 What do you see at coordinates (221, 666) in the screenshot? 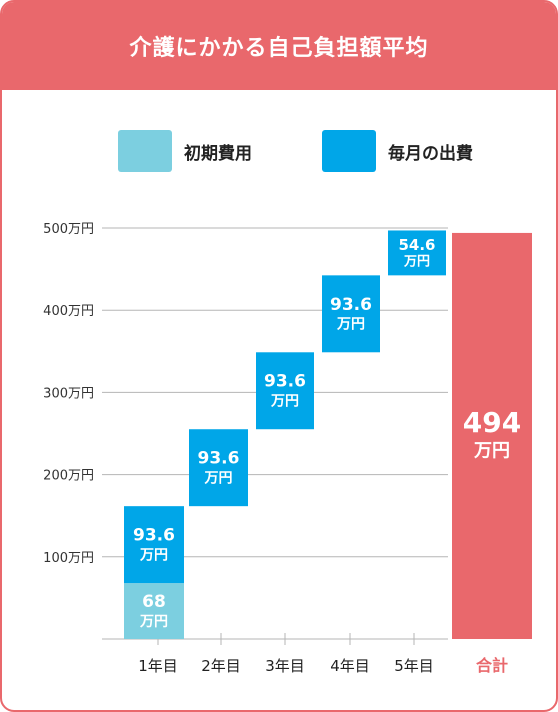
I see `x-tick-label: 2年目` at bounding box center [221, 666].